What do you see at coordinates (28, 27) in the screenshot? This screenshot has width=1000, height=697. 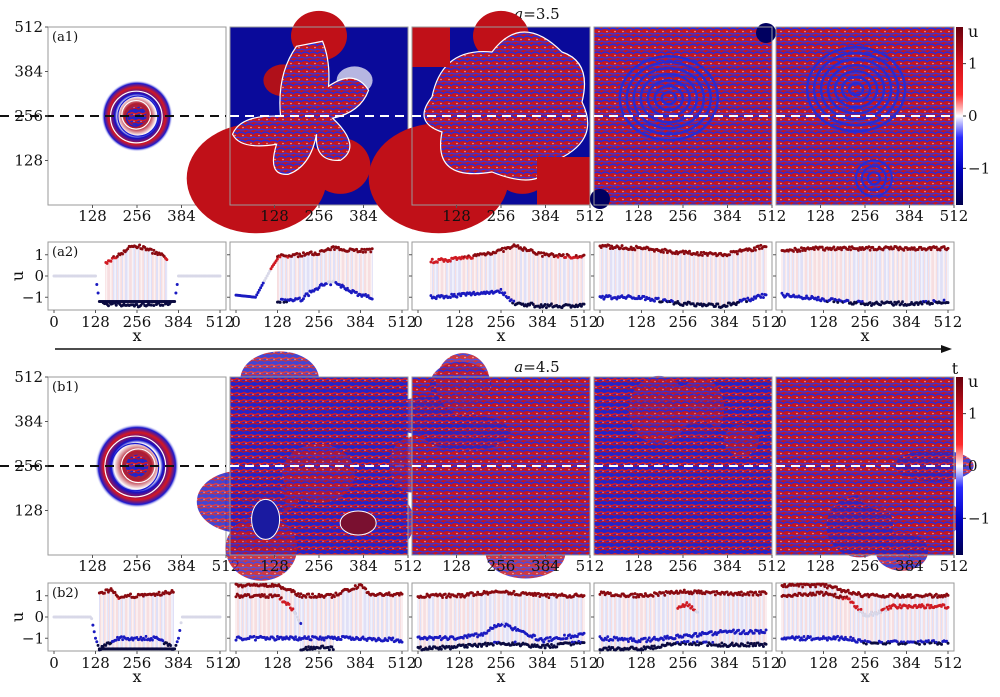 I see `y-tick-label: 512` at bounding box center [28, 27].